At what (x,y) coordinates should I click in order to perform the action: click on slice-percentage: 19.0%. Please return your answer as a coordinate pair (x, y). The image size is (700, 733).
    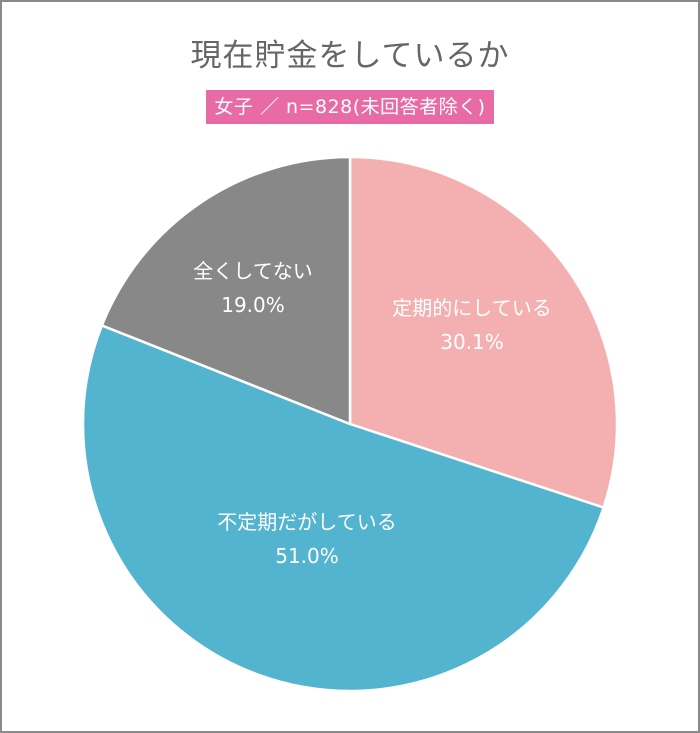
    Looking at the image, I should click on (253, 305).